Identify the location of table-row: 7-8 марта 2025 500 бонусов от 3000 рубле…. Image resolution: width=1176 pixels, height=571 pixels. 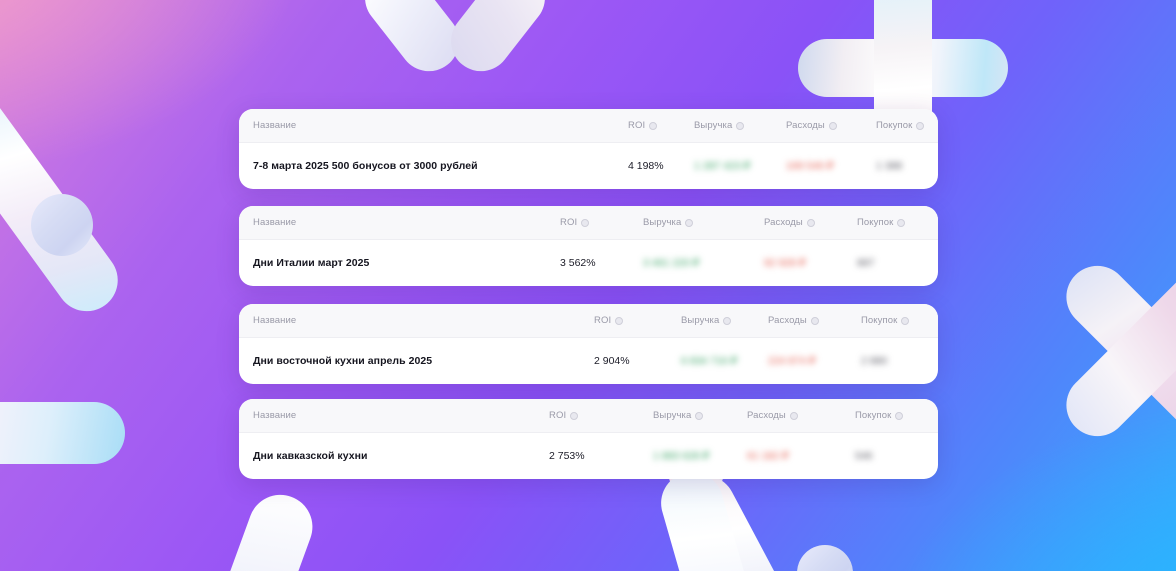
(588, 166).